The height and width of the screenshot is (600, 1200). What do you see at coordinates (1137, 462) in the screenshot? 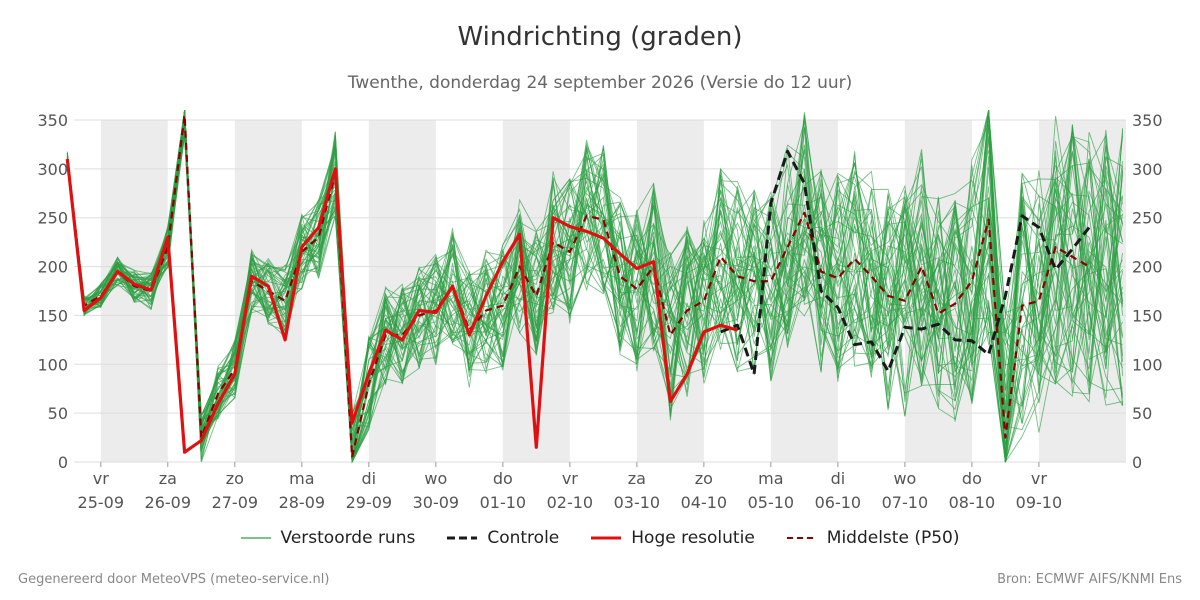
I see `y-tick-label-right: 0` at bounding box center [1137, 462].